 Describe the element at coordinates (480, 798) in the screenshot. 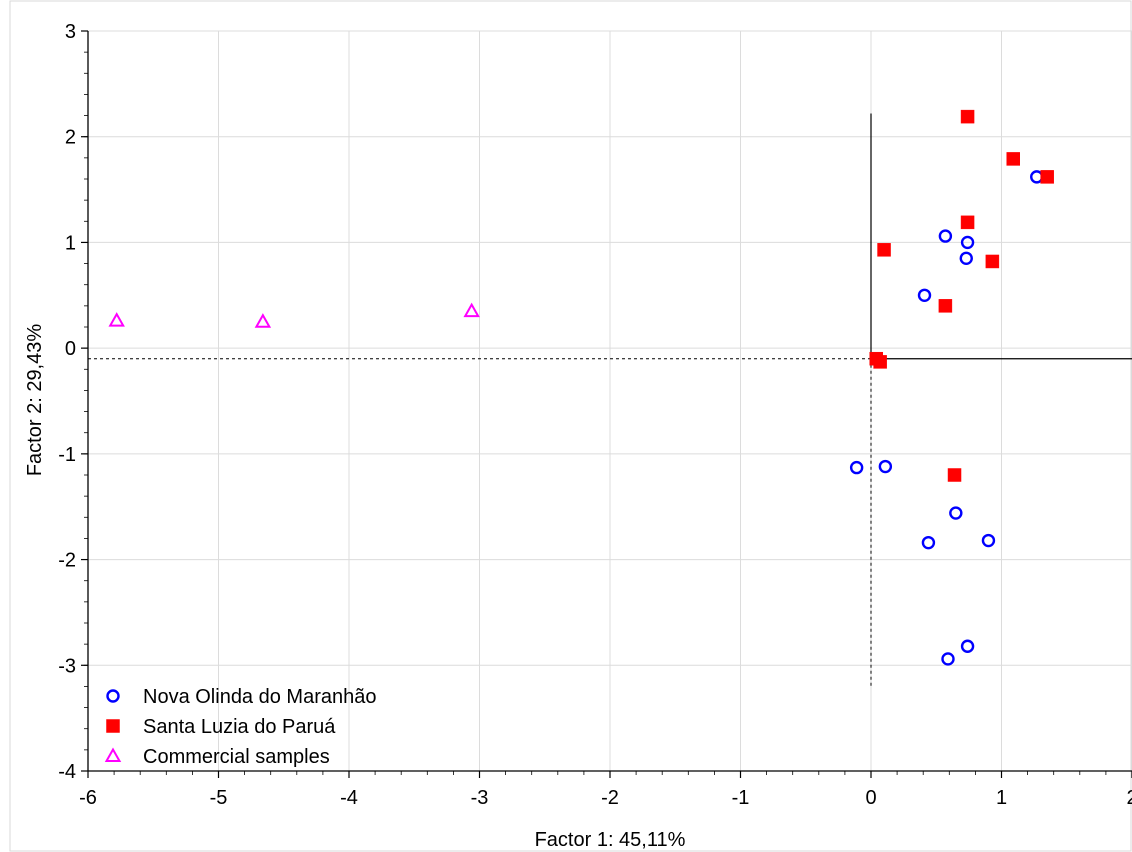

I see `x-tick-label: -3` at that location.